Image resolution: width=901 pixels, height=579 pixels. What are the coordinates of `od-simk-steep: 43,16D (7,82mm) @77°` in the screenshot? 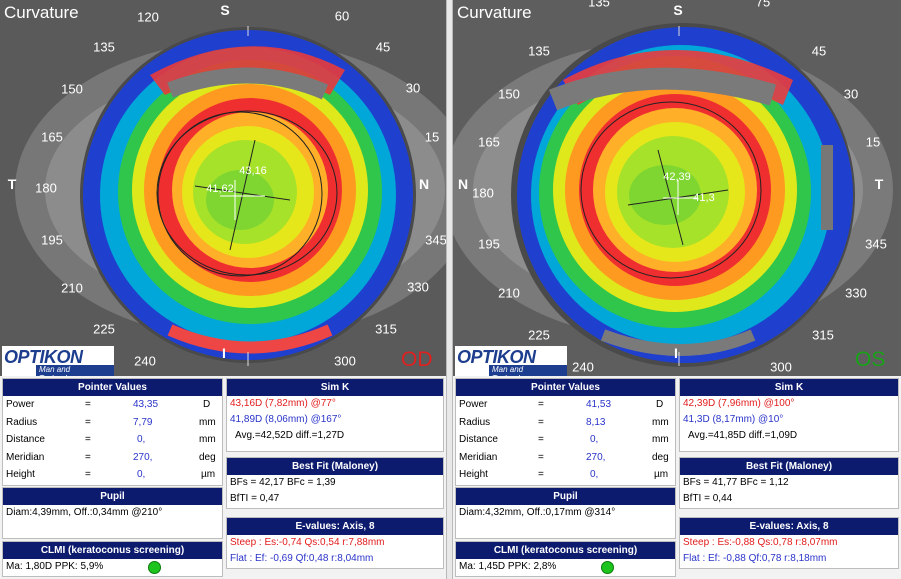 It's located at (283, 403).